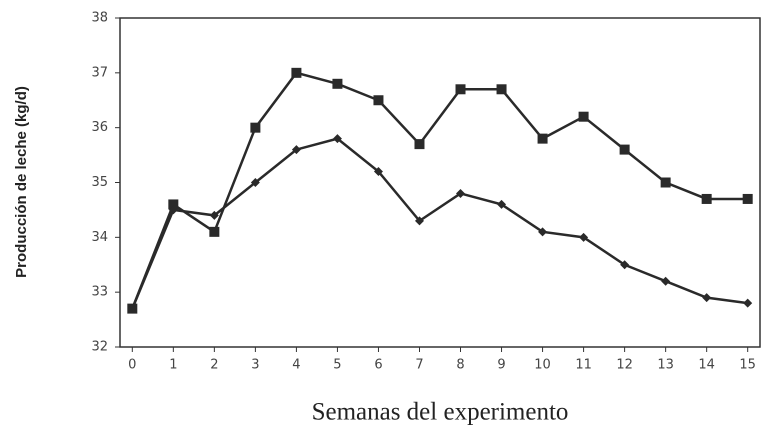  I want to click on x-tick-label: 7, so click(419, 365).